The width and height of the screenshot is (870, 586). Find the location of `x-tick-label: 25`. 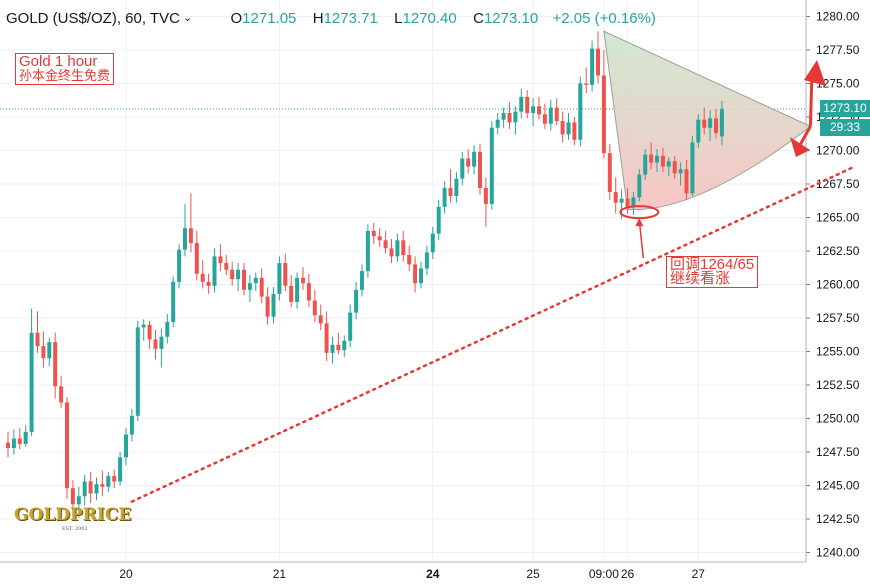

x-tick-label: 25 is located at coordinates (533, 574).